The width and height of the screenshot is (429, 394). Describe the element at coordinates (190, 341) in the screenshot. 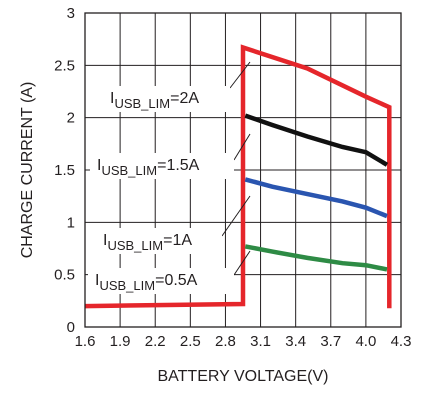

I see `x-tick-label: 2.5` at that location.